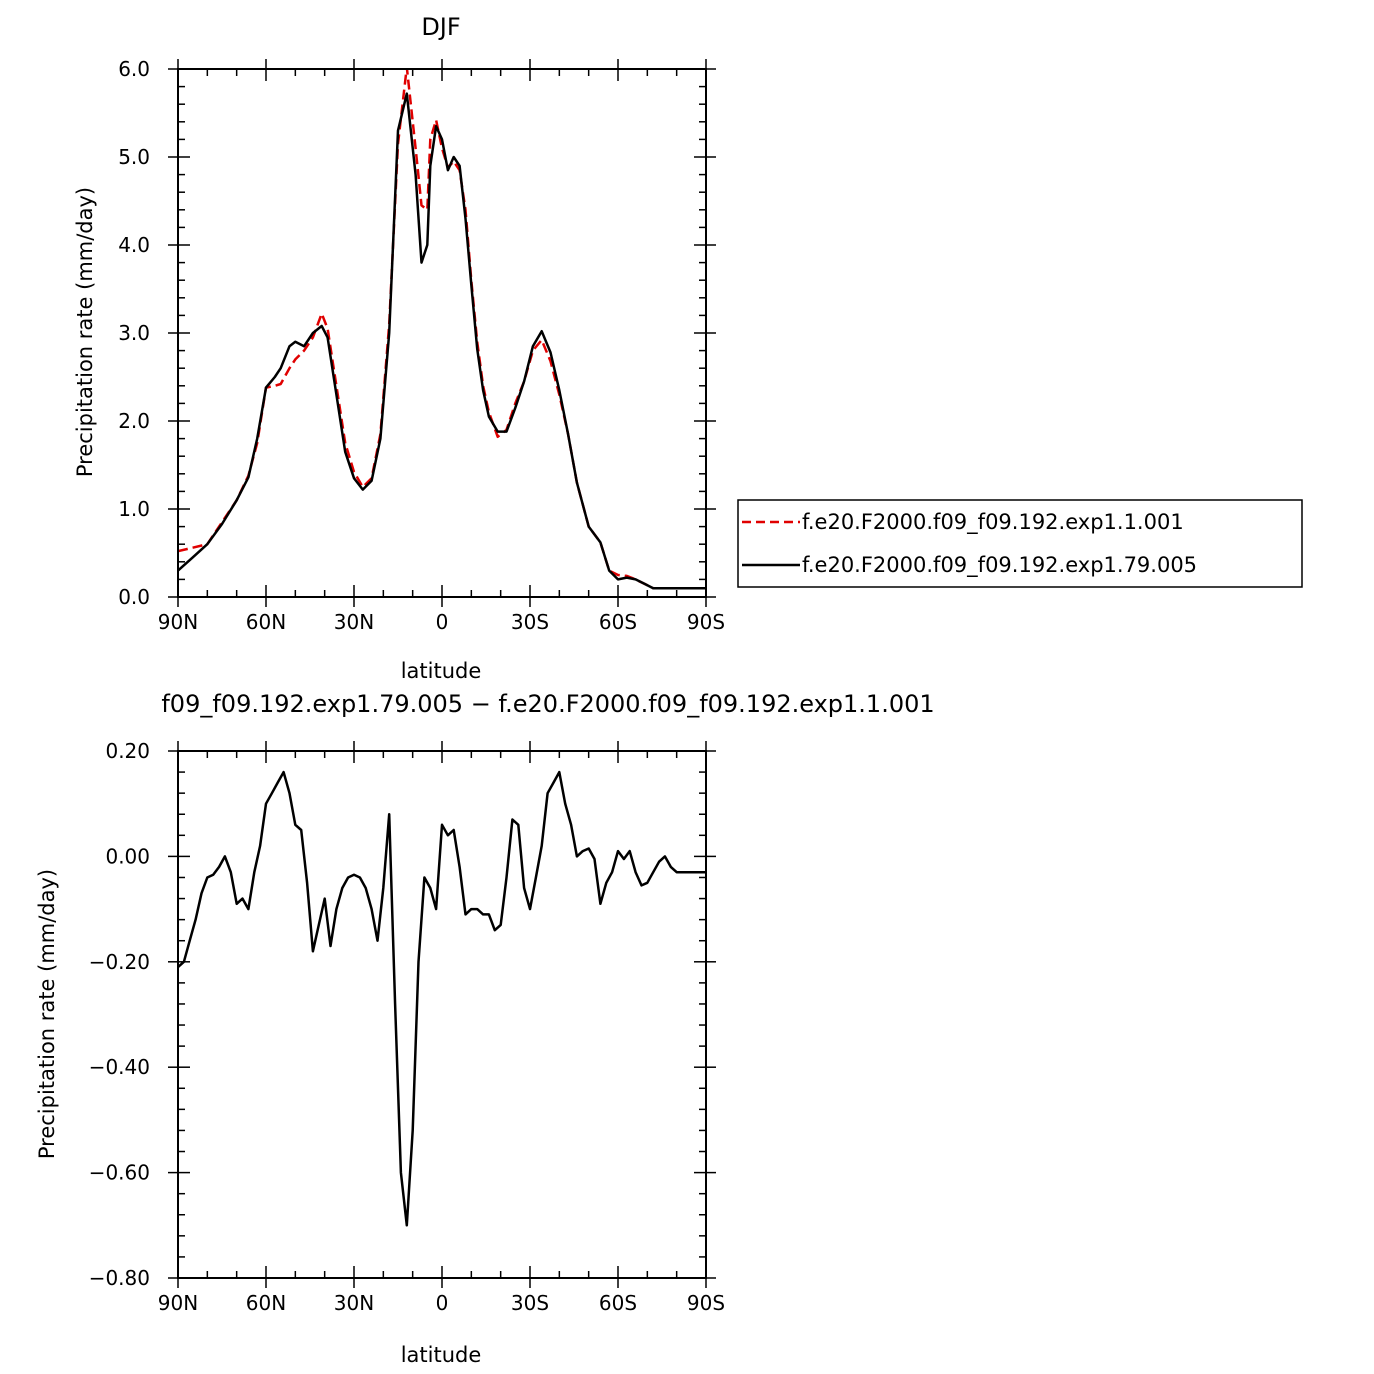 Image resolution: width=1374 pixels, height=1374 pixels. I want to click on bottom-y-axis-label-group: Precipitation rate (mm/day), so click(47, 1014).